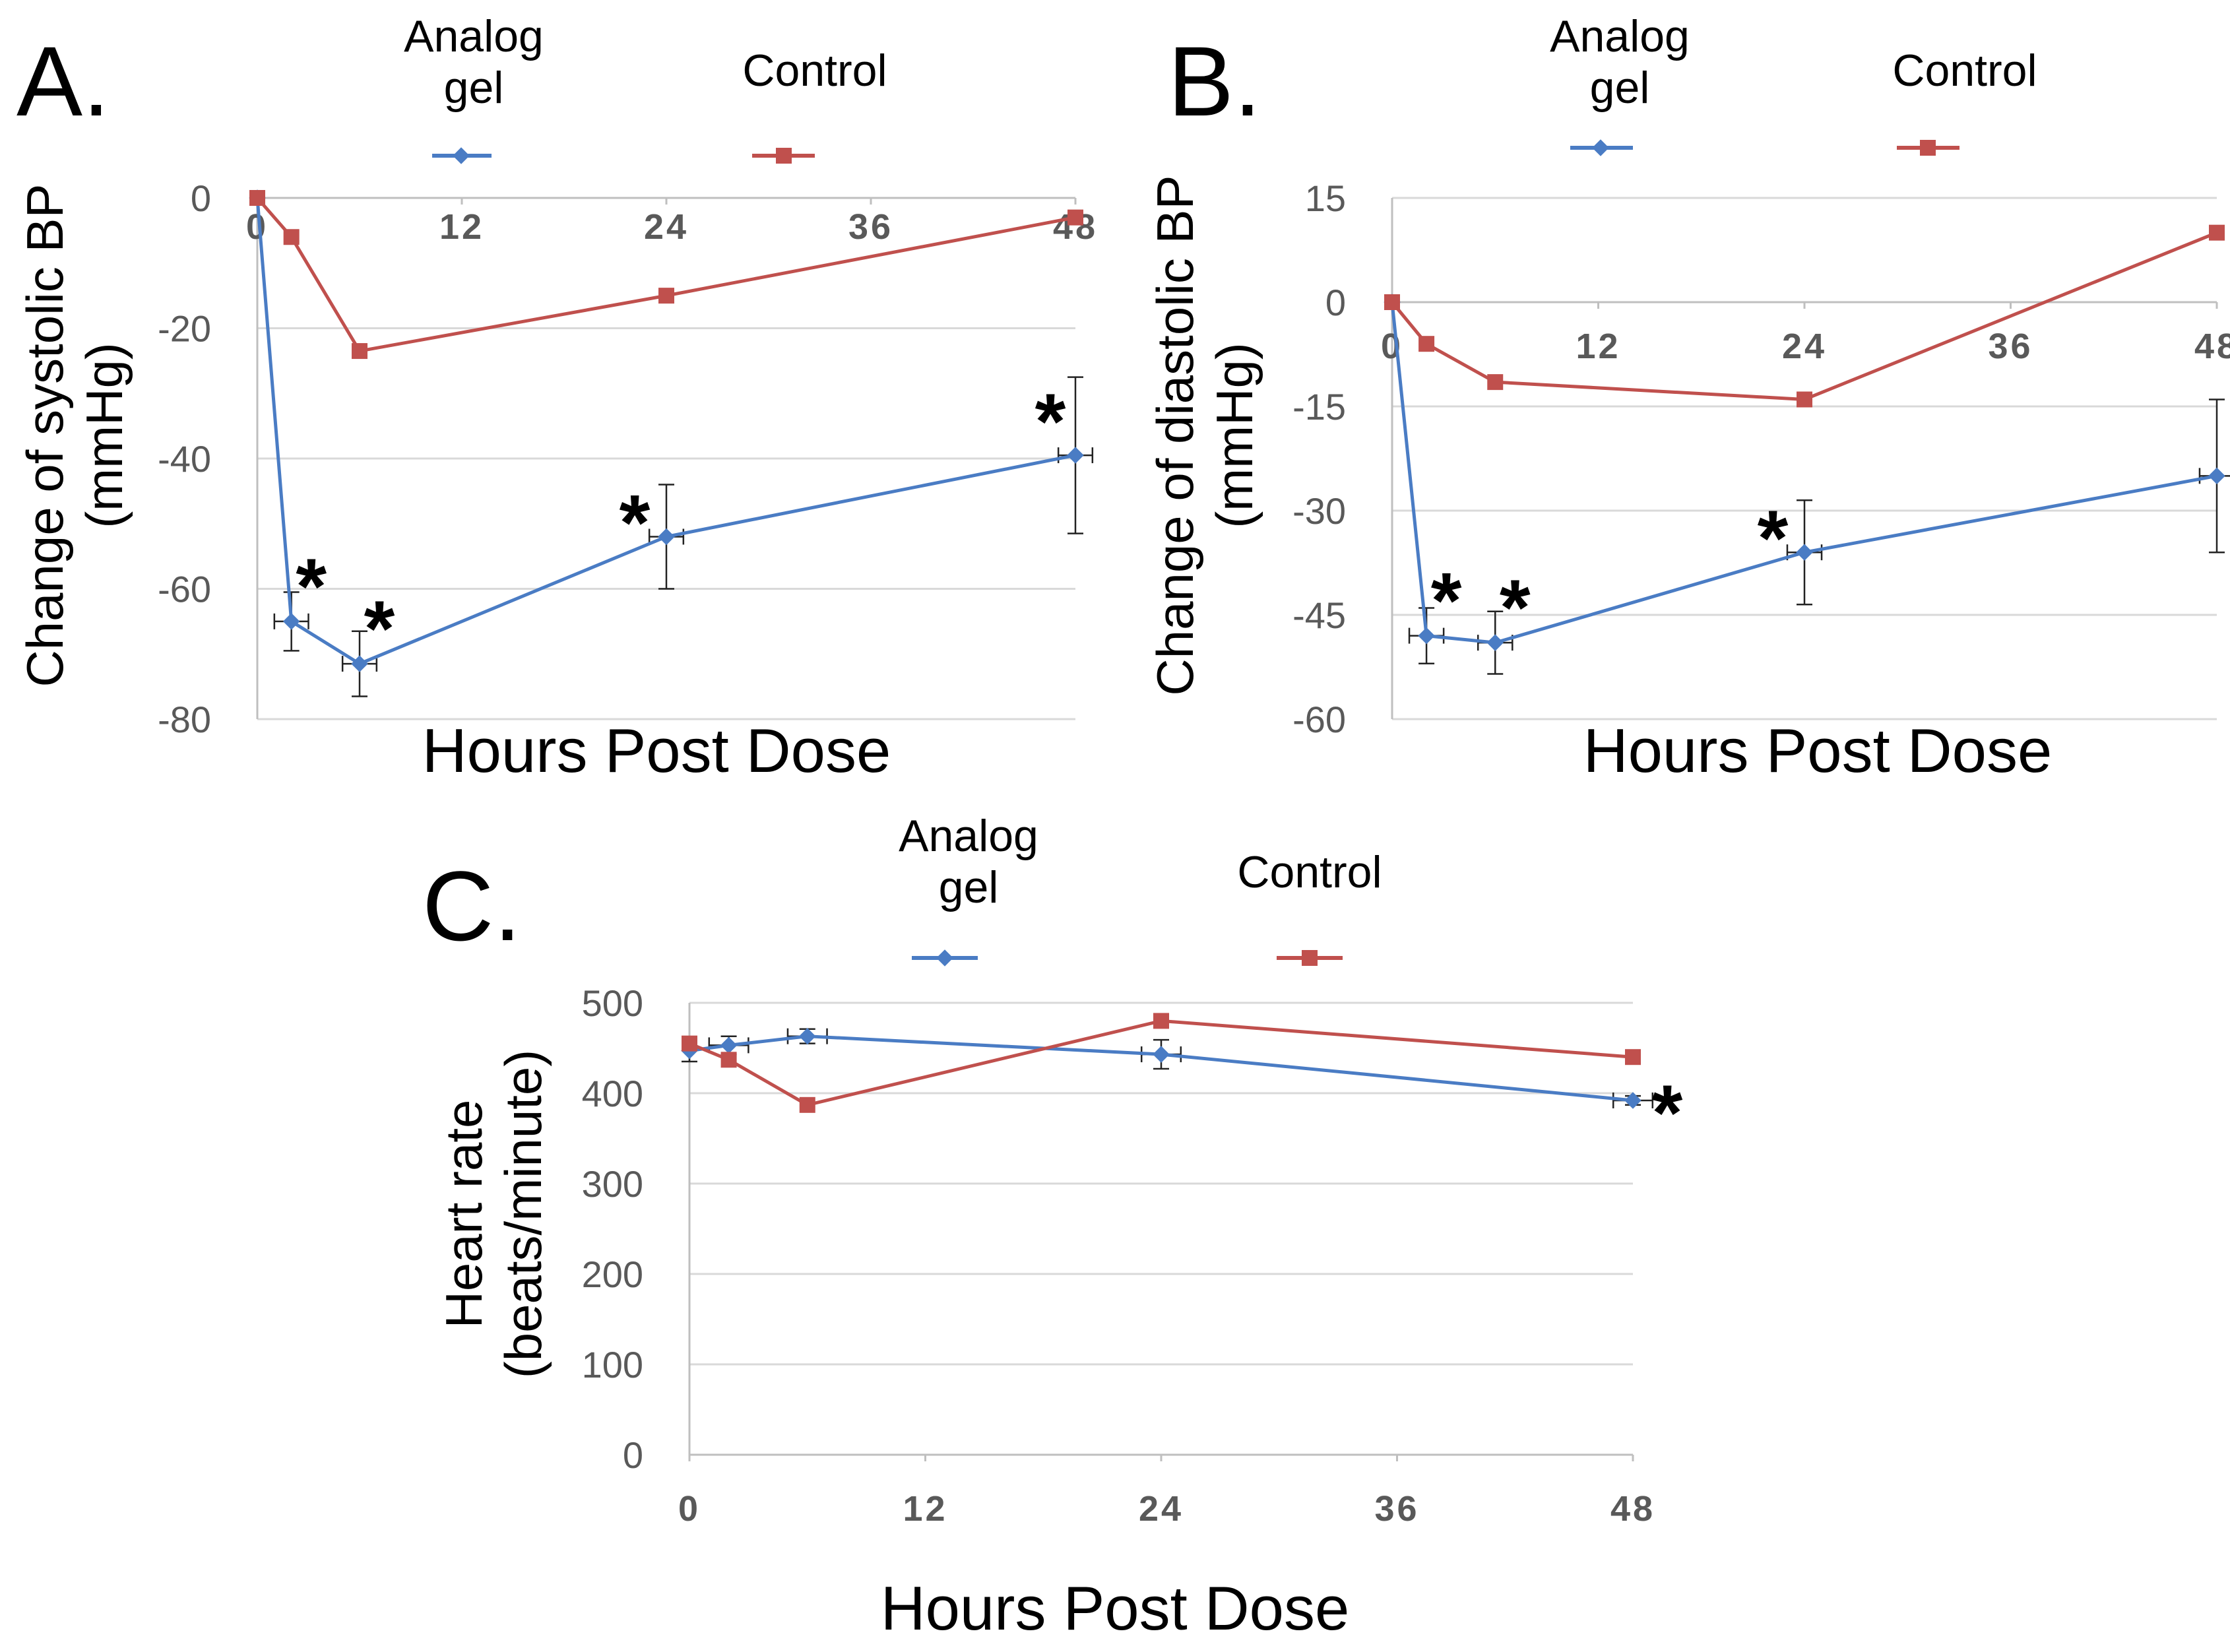 The width and height of the screenshot is (2230, 1652). Describe the element at coordinates (63, 81) in the screenshot. I see `panel-a-letter: A.` at that location.